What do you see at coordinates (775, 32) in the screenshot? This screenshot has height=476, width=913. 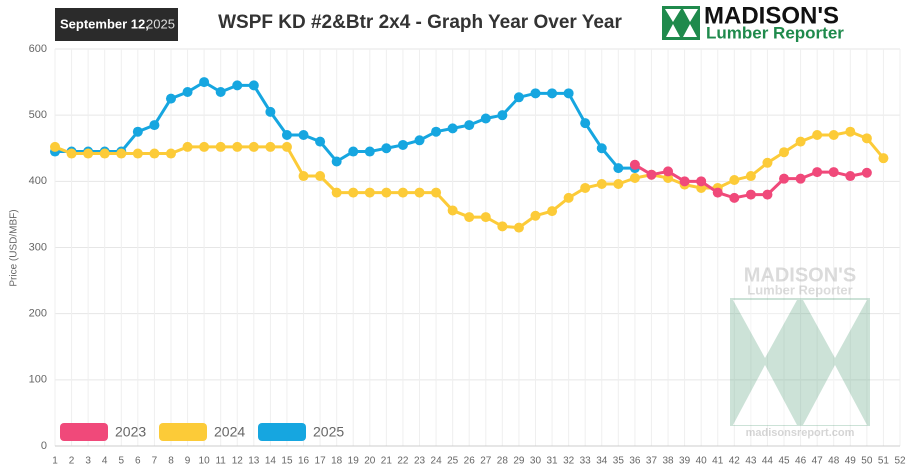 I see `logo-subtitle: Lumber Reporter` at bounding box center [775, 32].